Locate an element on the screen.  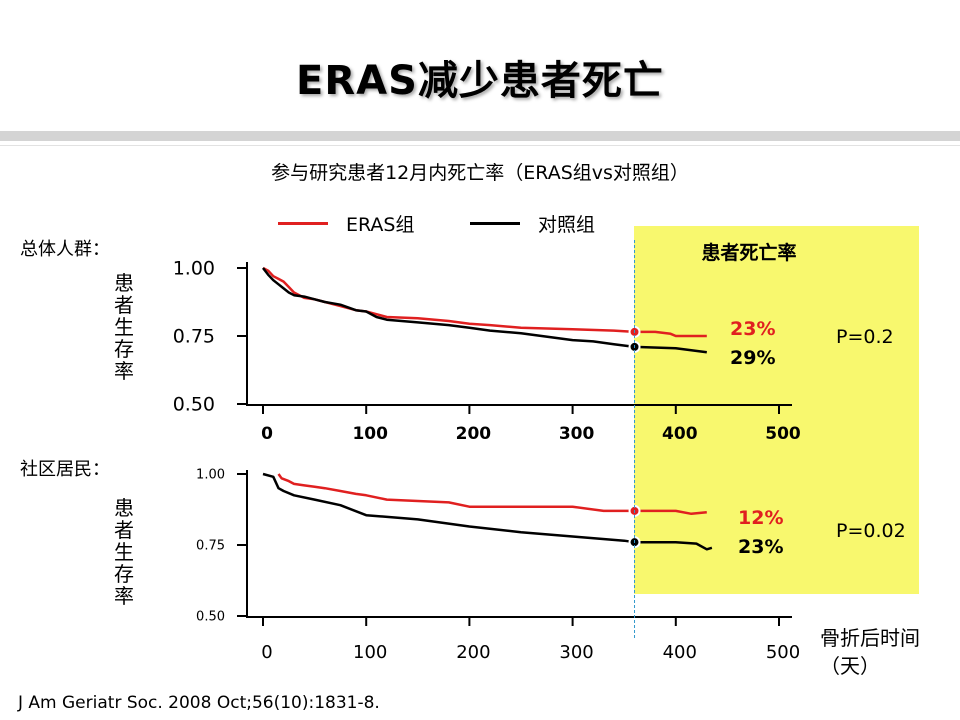
group-label-community: 社区居民： is located at coordinates (65, 469).